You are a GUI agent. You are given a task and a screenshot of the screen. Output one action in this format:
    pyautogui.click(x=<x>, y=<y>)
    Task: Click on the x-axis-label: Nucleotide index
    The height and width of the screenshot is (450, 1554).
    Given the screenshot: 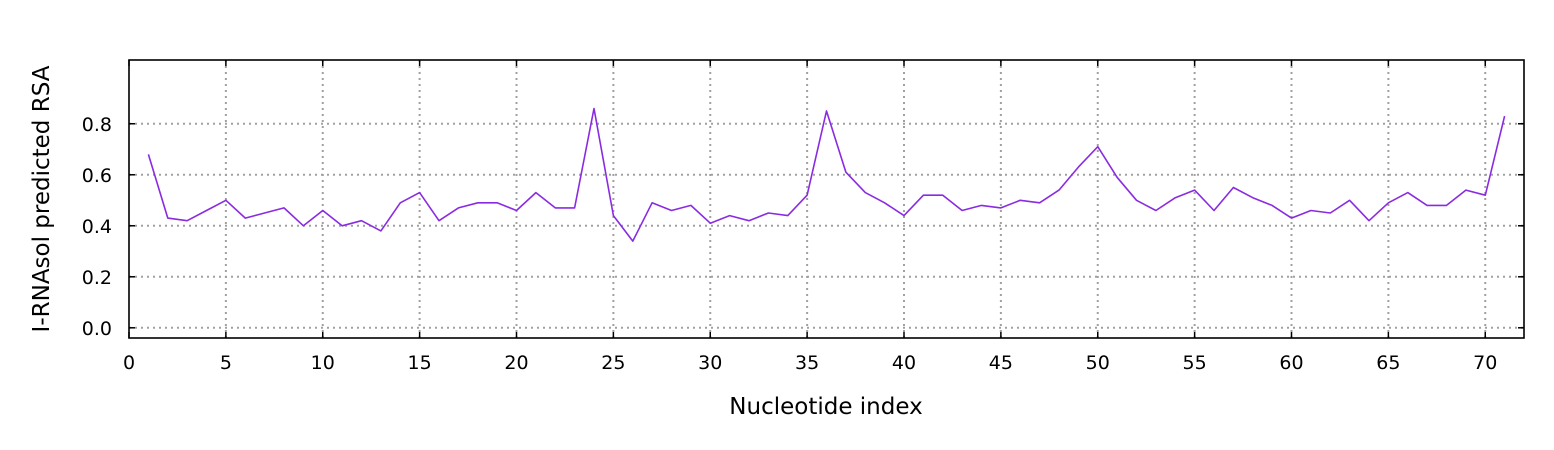 What is the action you would take?
    pyautogui.click(x=825, y=407)
    